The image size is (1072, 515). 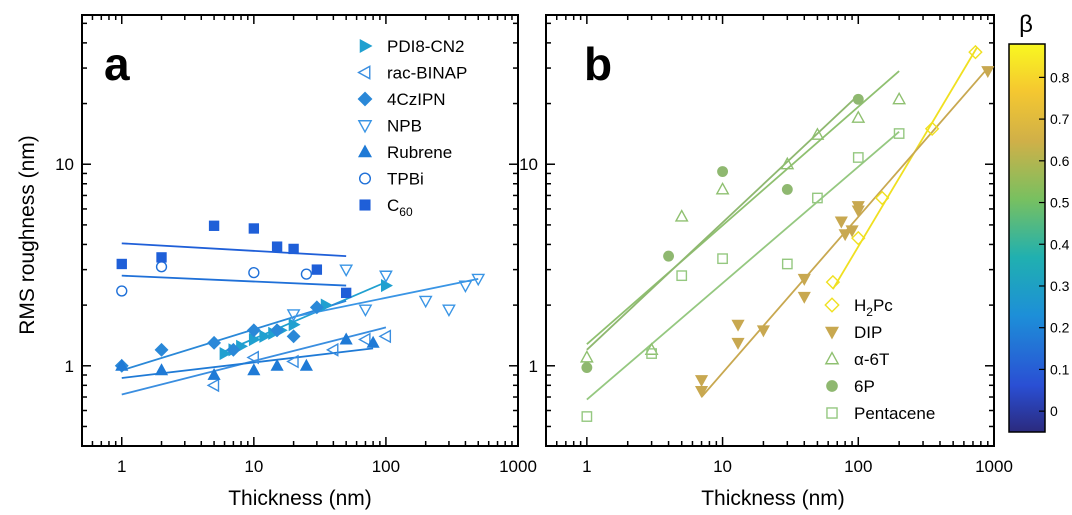 I want to click on colorbar-tick-label: 0.6, so click(x=1060, y=161).